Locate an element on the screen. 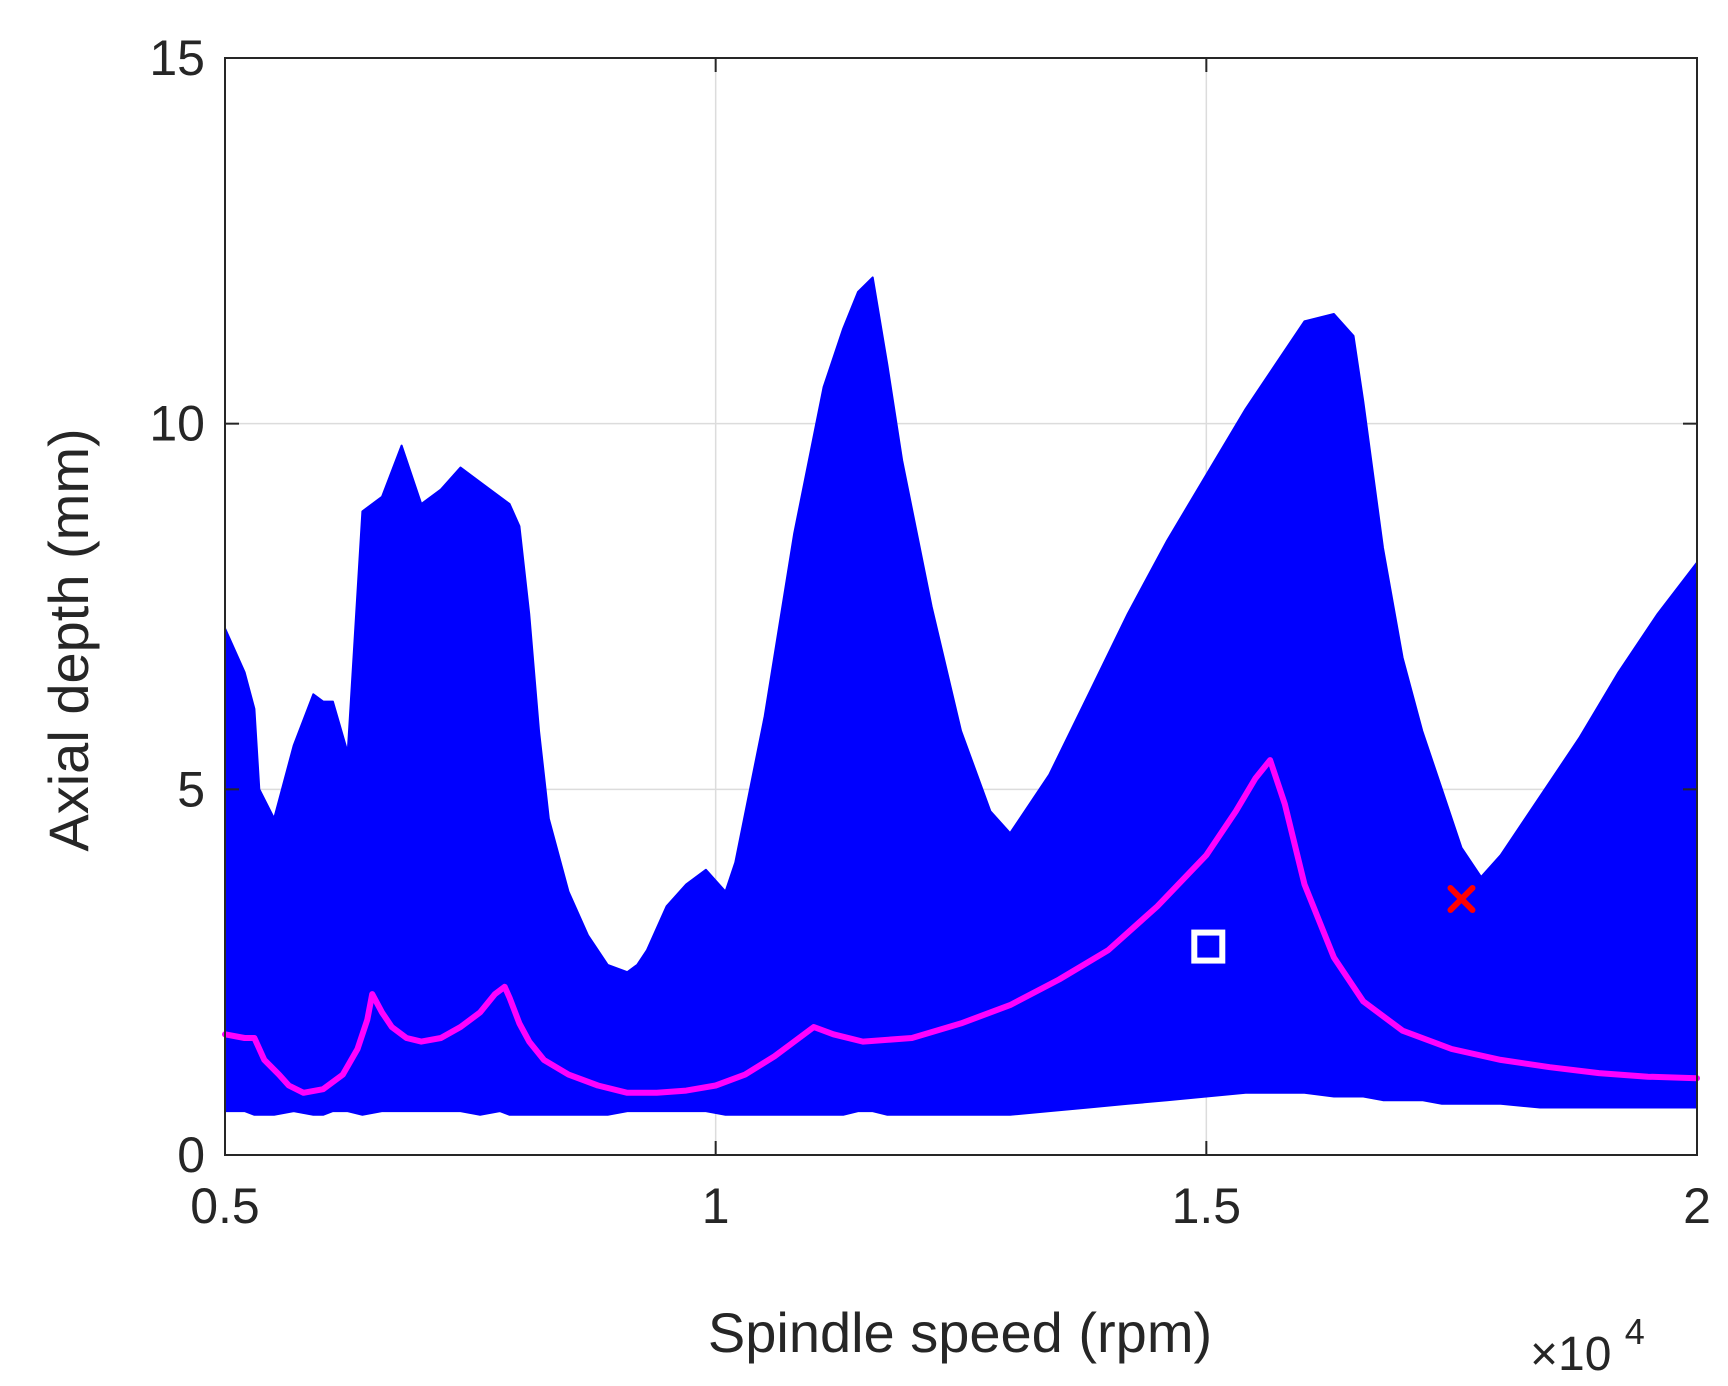 Image resolution: width=1728 pixels, height=1386 pixels. x-tick-label: 1.5 is located at coordinates (1207, 1206).